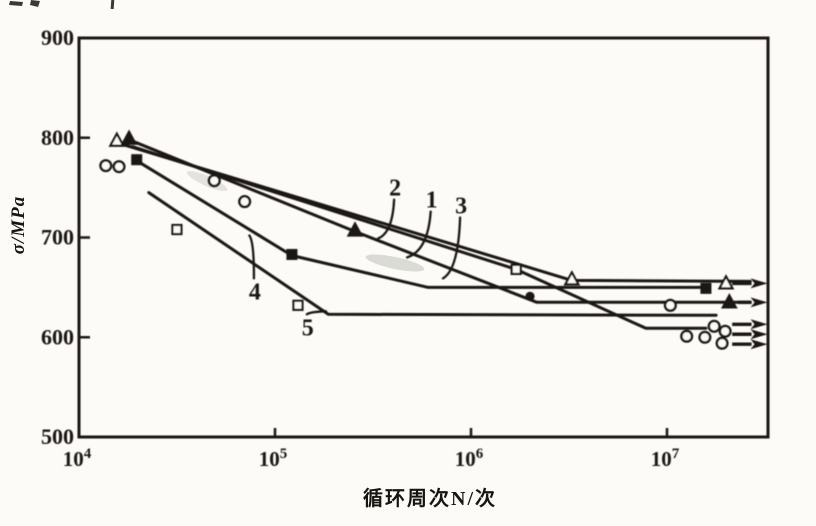 The image size is (816, 526). I want to click on runout-triangle-open-icon, so click(726, 282).